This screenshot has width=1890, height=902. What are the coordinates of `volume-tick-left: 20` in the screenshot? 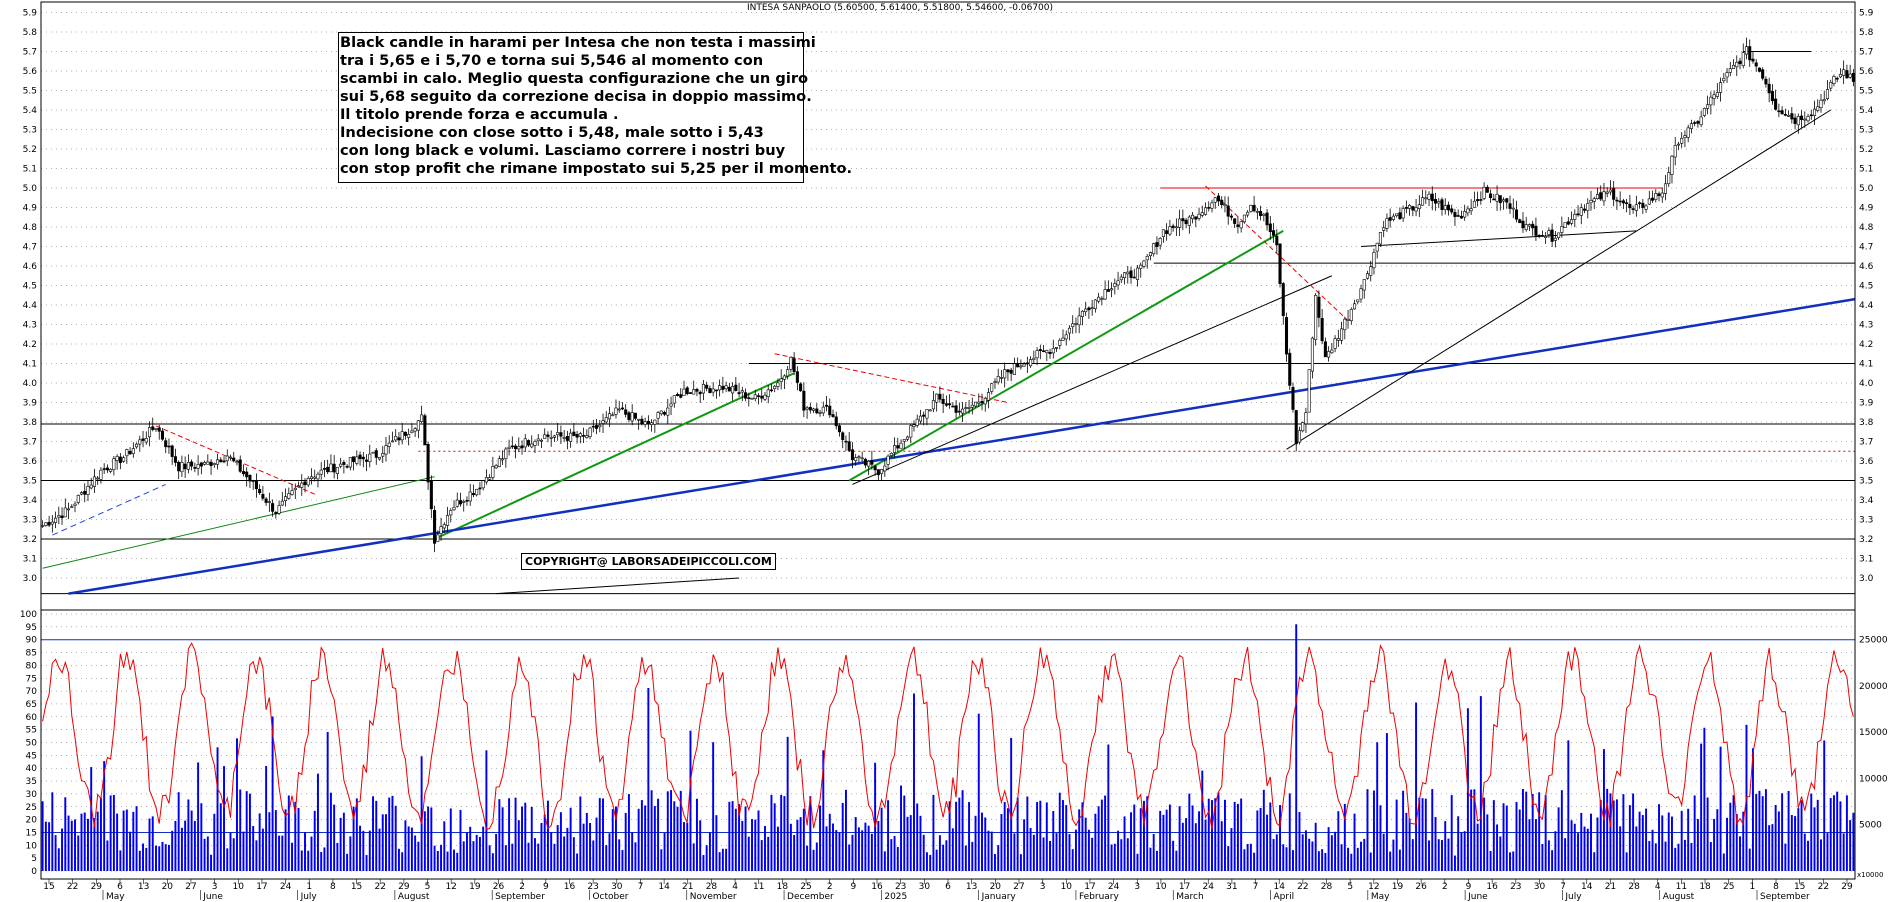 It's located at (32, 821).